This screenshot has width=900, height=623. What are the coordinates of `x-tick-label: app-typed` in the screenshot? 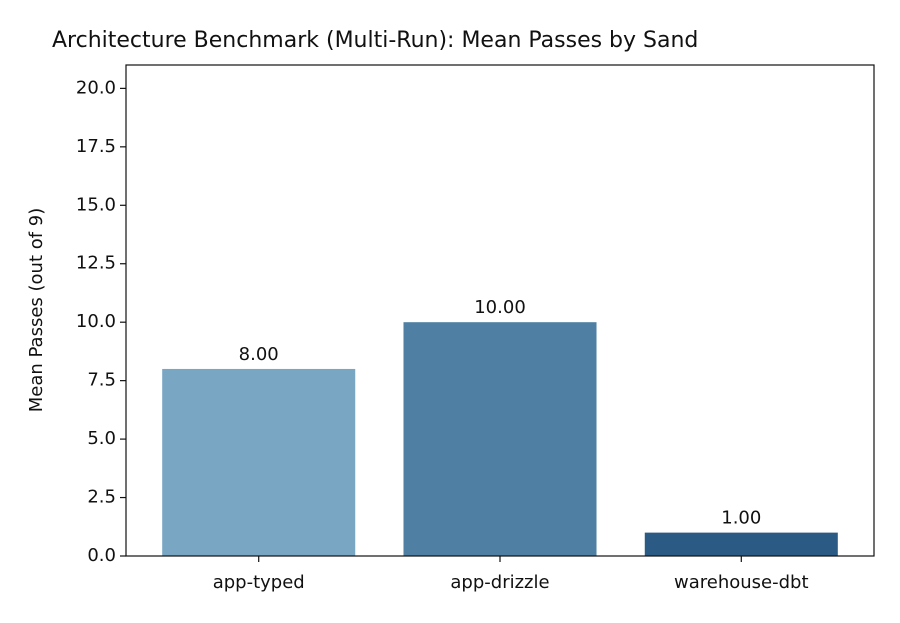 It's located at (259, 582).